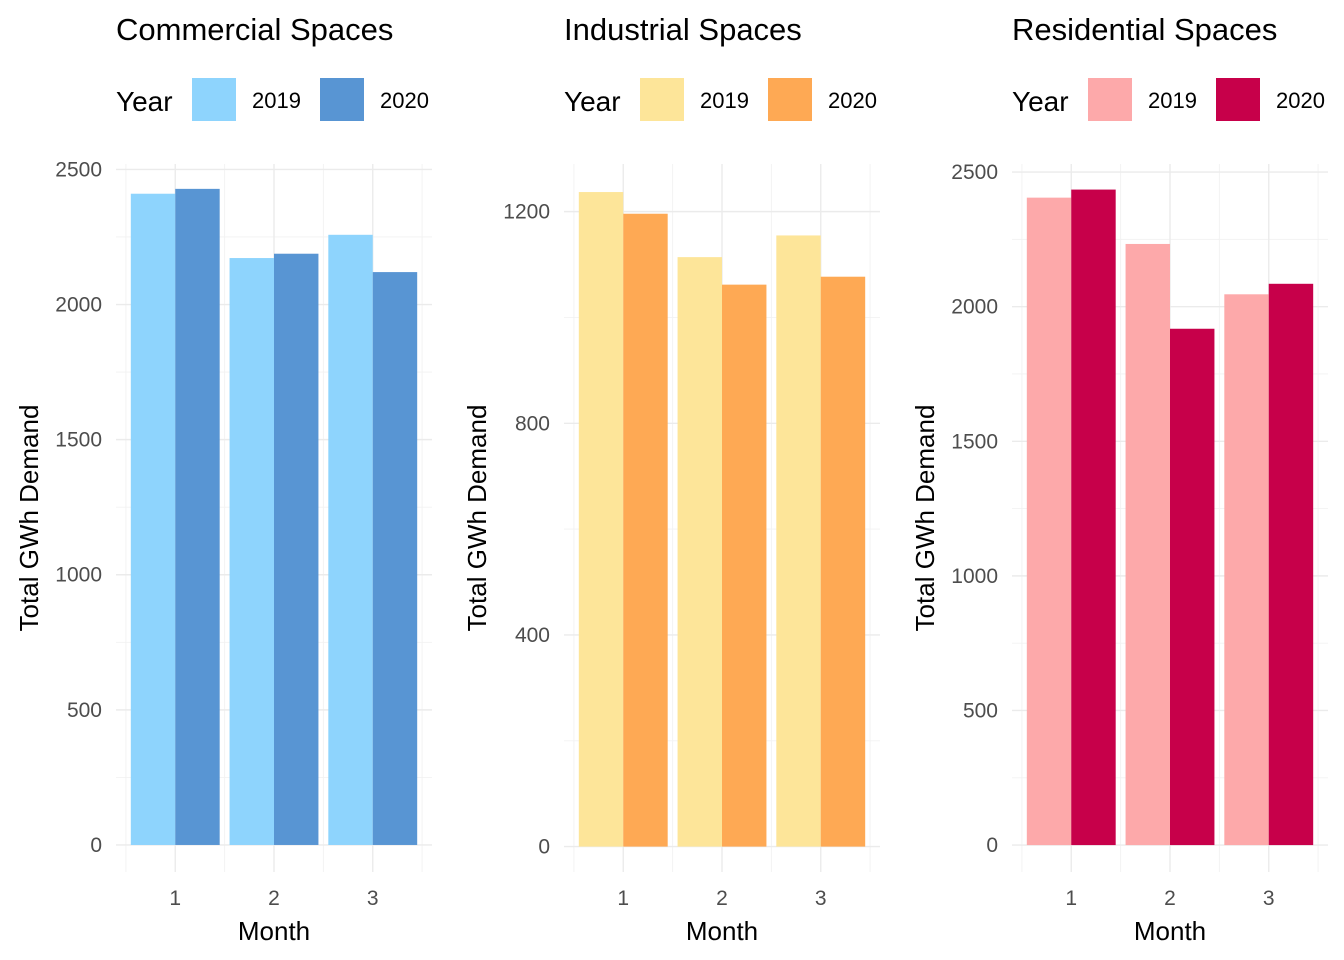 This screenshot has width=1344, height=960. I want to click on chart-title: Commercial Spaces, so click(254, 29).